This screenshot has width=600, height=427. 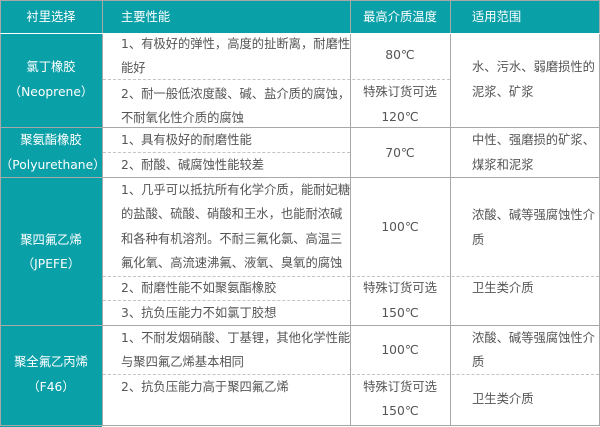 What do you see at coordinates (503, 92) in the screenshot?
I see `usage-line: 泥浆、矿浆` at bounding box center [503, 92].